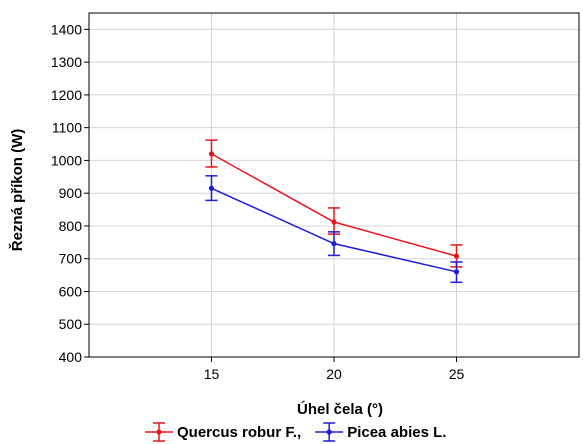 This screenshot has height=444, width=583. I want to click on legend-label: Quercus robur F.,, so click(239, 432).